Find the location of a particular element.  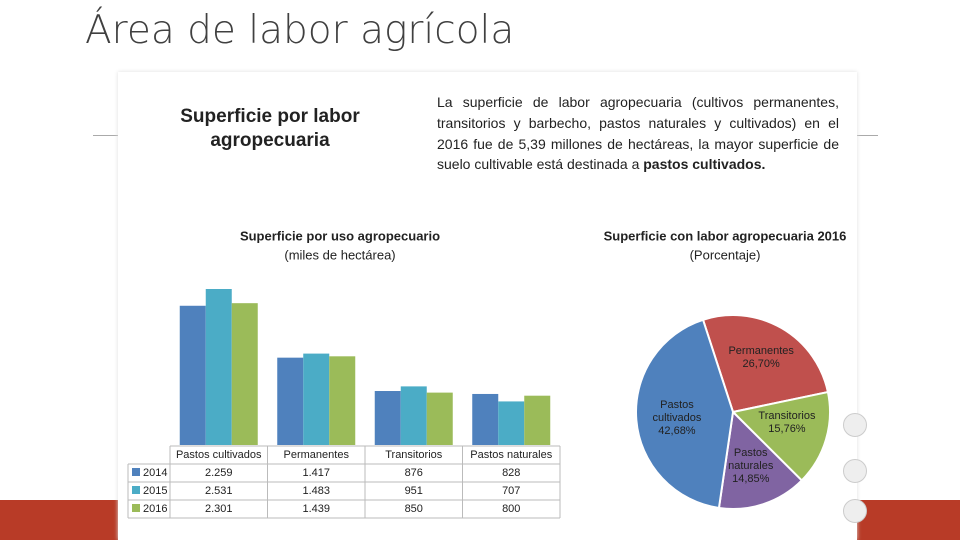

pie-value: 26,70% is located at coordinates (761, 364).